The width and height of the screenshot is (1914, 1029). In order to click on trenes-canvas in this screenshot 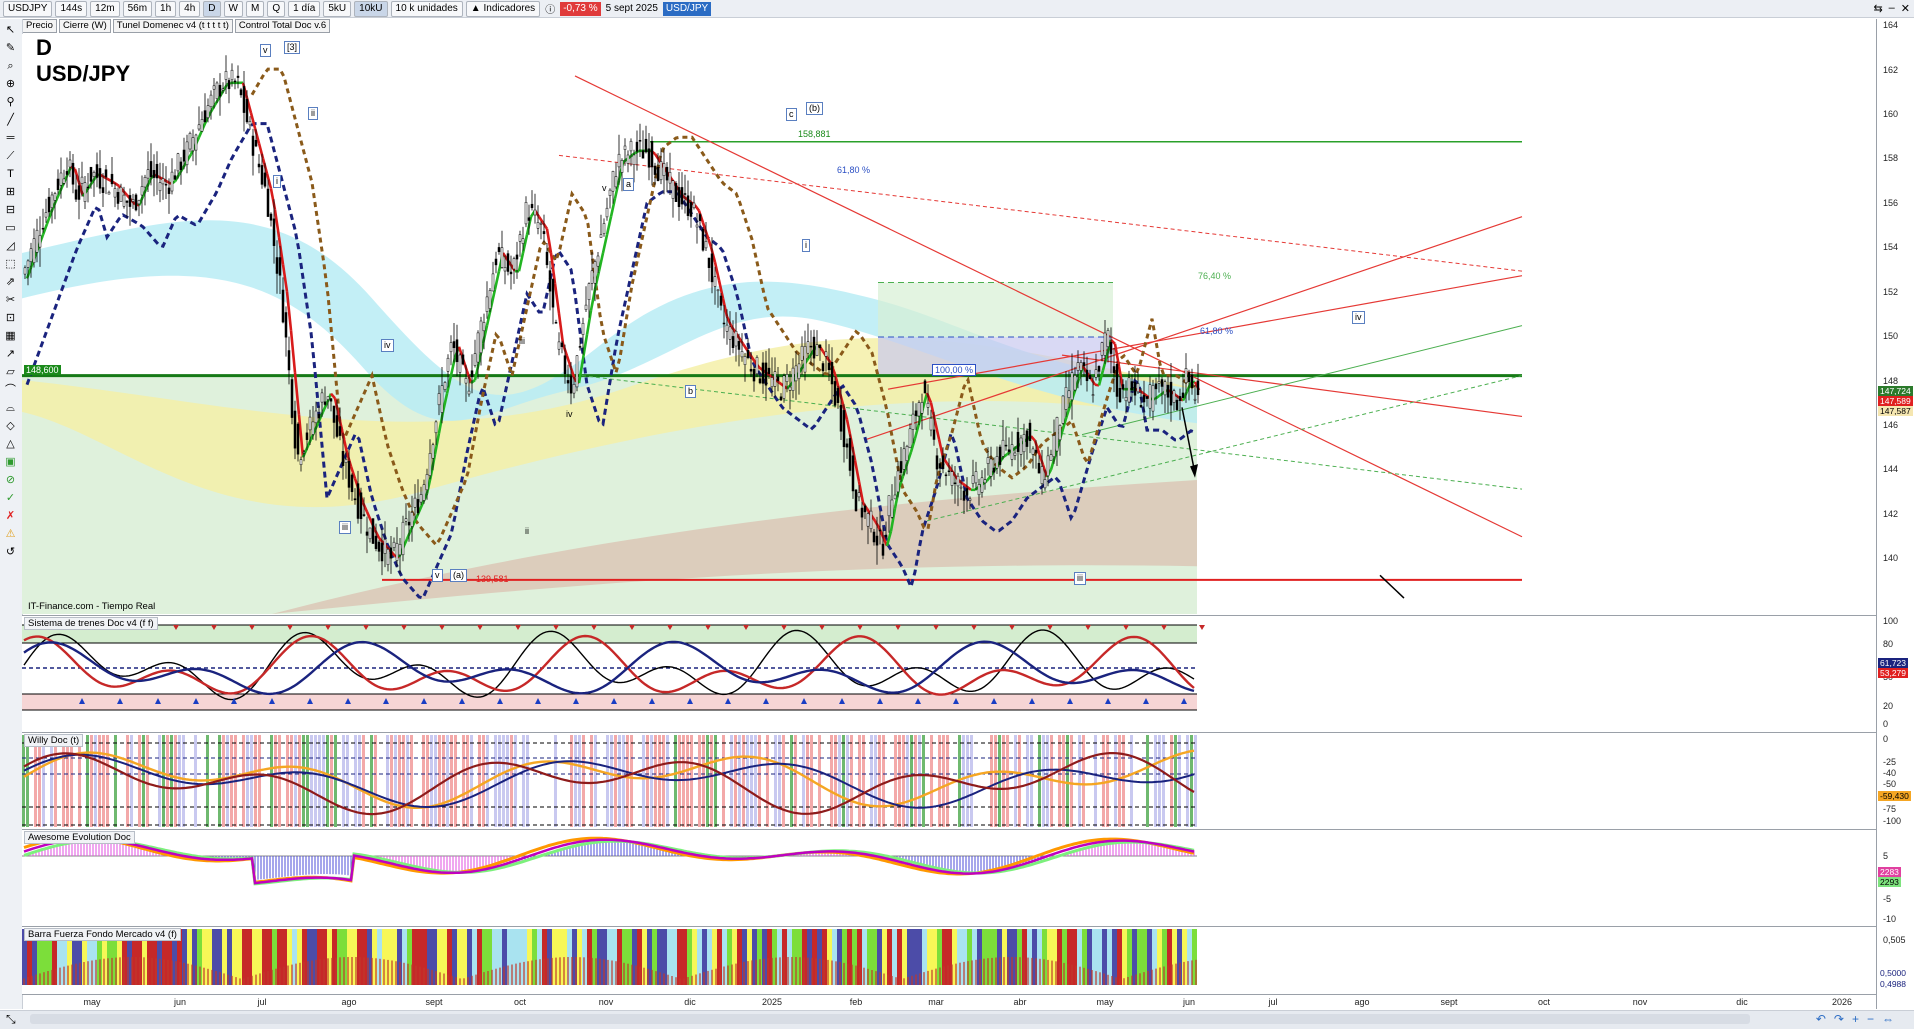, I will do `click(949, 674)`.